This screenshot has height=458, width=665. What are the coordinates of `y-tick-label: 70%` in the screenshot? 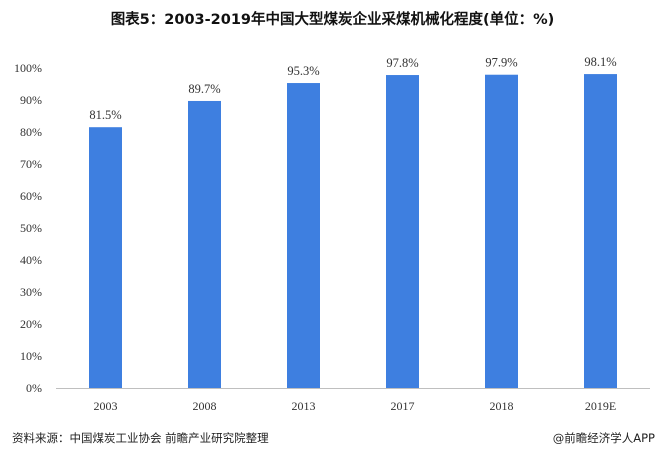 It's located at (31, 164).